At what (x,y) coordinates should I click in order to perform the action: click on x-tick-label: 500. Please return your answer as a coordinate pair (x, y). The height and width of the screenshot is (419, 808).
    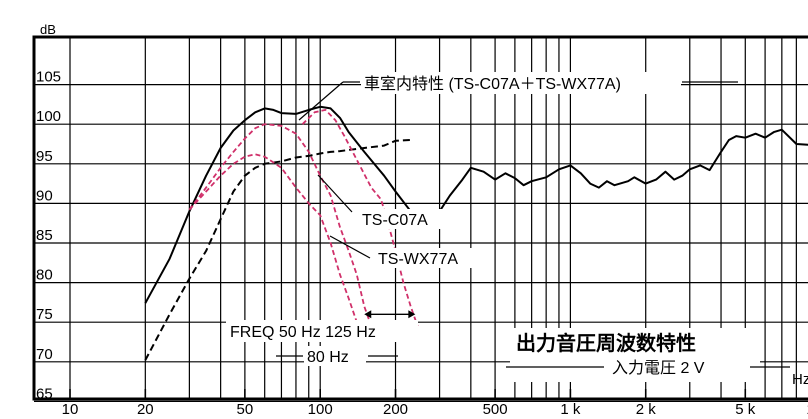
    Looking at the image, I should click on (495, 409).